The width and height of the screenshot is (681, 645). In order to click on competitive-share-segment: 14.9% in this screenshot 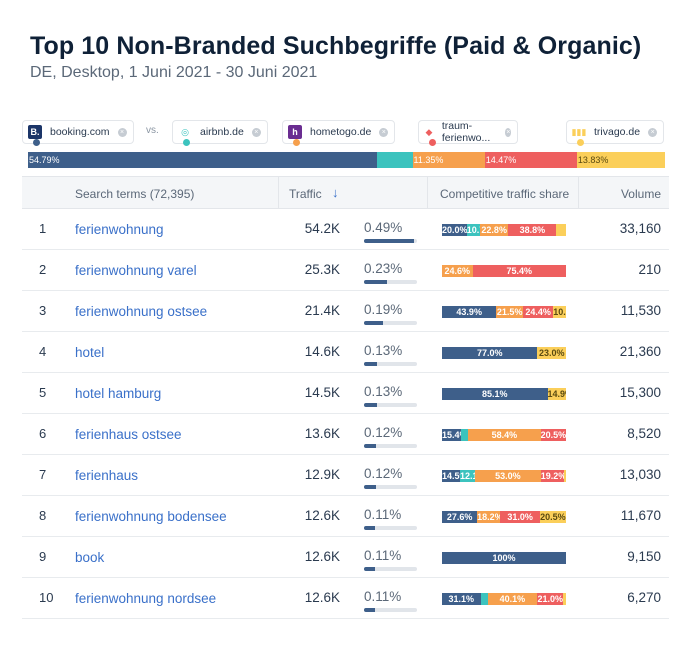, I will do `click(556, 394)`.